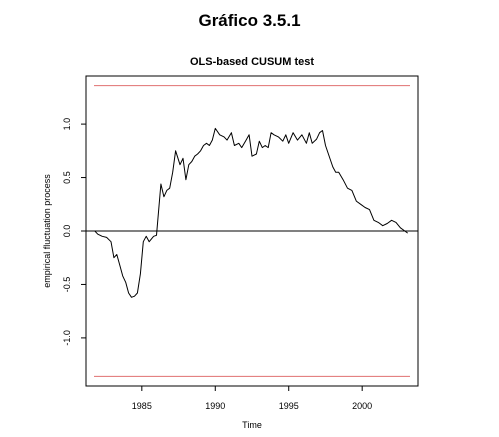  I want to click on x-axis-label: Time, so click(252, 425).